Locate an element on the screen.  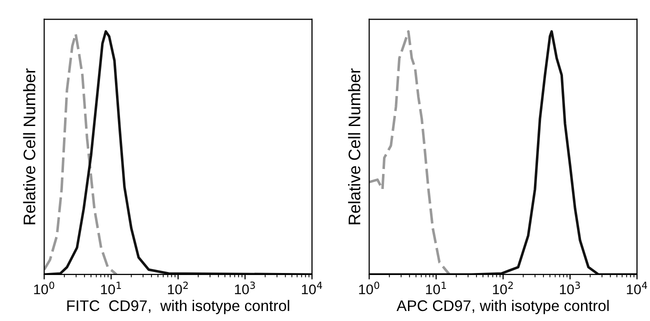
x-axis-title: APC CD97, with isotype control is located at coordinates (502, 307).